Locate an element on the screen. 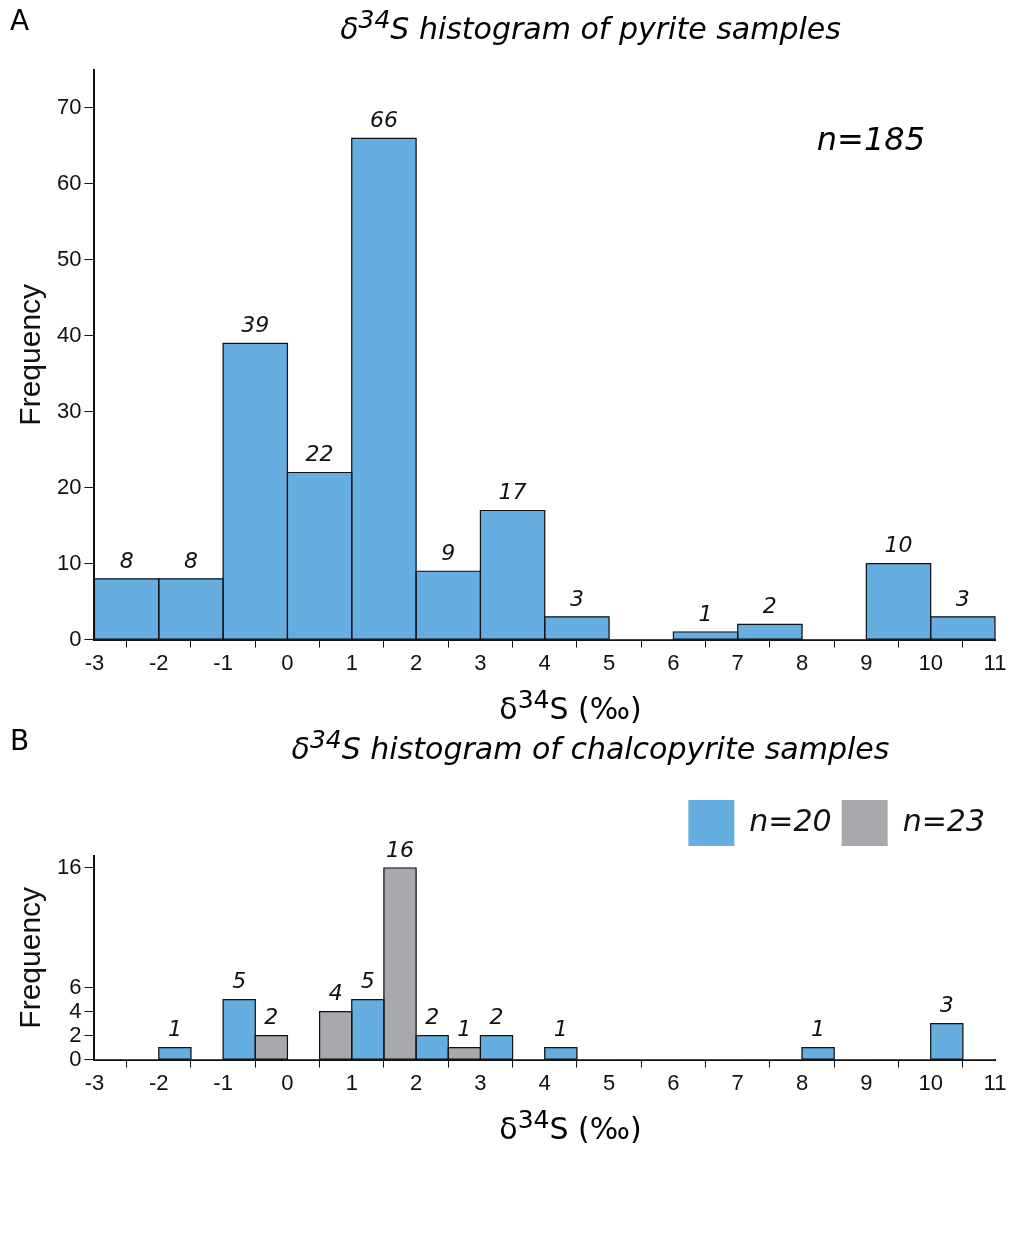 This screenshot has width=1021, height=1243. legend-label: n=20 is located at coordinates (790, 820).